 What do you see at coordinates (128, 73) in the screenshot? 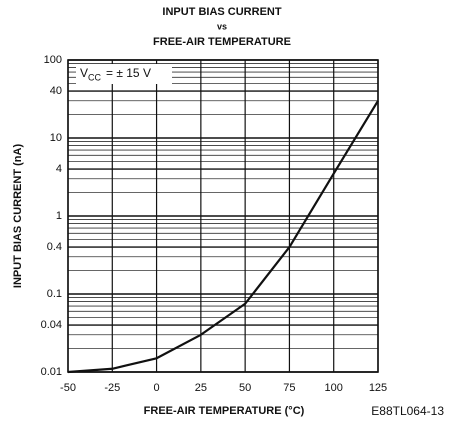
I see `annotation-text: = ± 15 V` at bounding box center [128, 73].